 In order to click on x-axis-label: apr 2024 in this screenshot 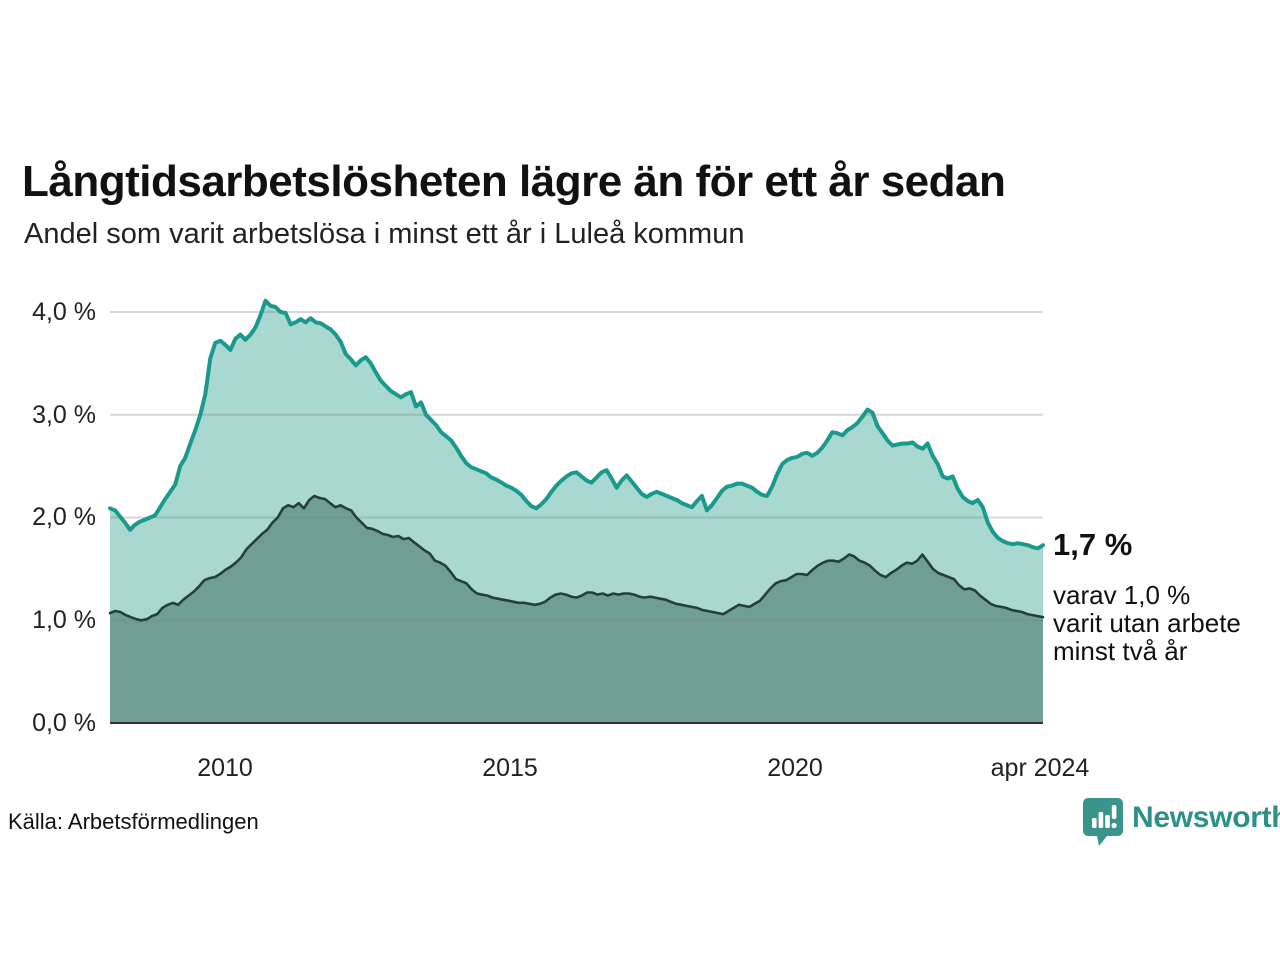, I will do `click(1040, 768)`.